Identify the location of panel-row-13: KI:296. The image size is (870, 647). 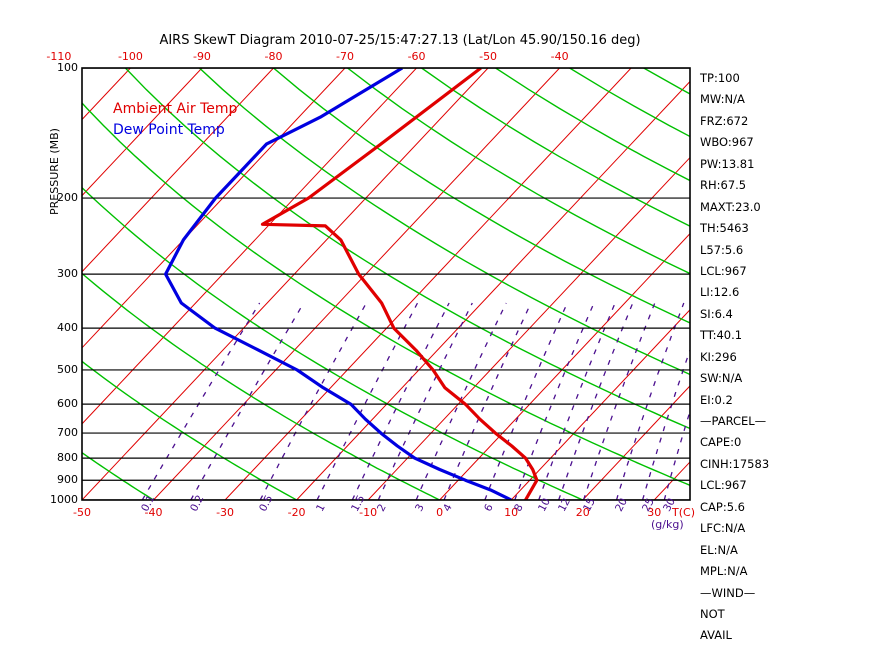
(718, 356).